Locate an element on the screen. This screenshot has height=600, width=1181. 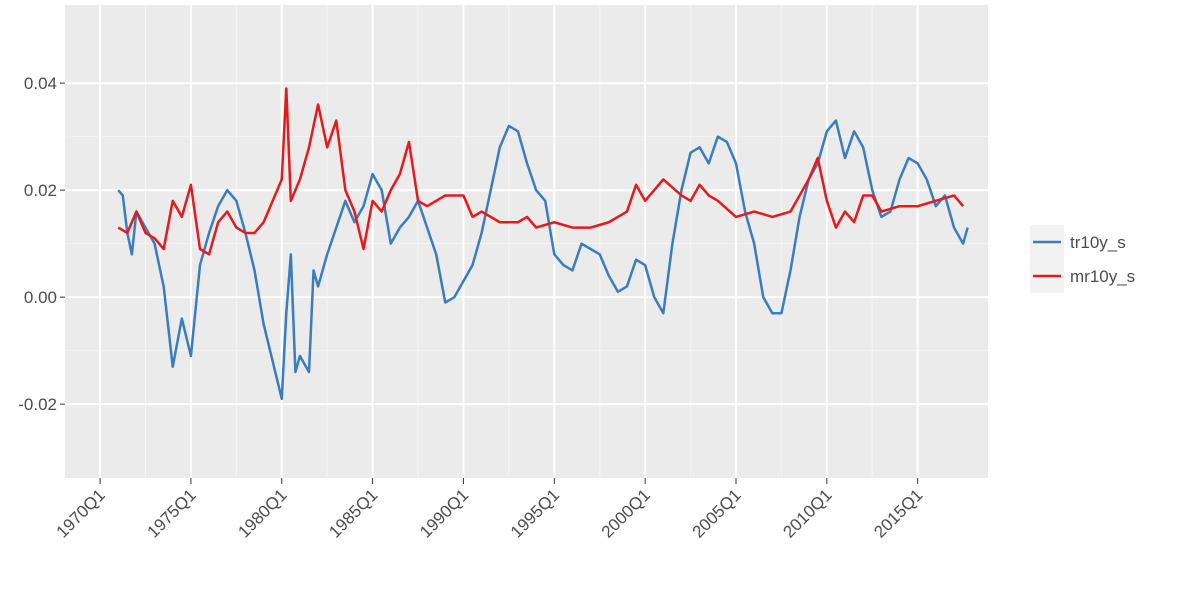
legend-label: mr10y_s is located at coordinates (1102, 276).